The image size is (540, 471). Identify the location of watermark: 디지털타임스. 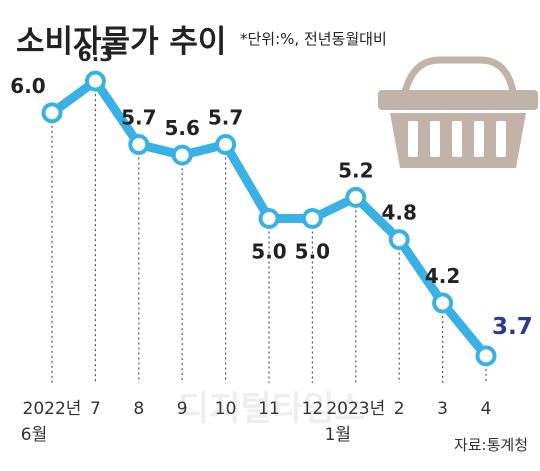
(272, 409).